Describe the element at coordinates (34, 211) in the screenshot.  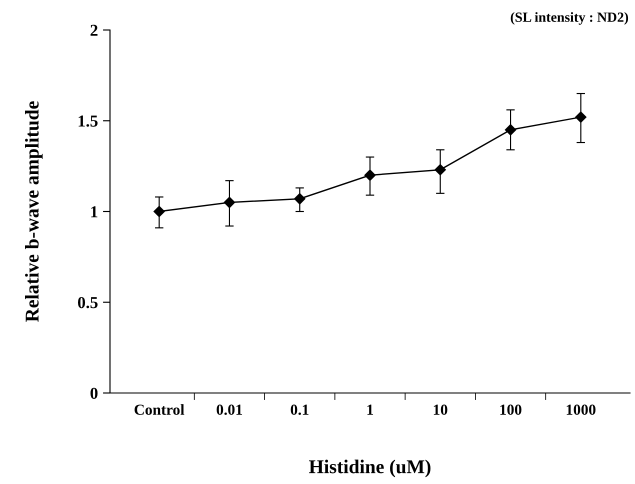
I see `y-axis-title: Relative b-wave amplitude` at that location.